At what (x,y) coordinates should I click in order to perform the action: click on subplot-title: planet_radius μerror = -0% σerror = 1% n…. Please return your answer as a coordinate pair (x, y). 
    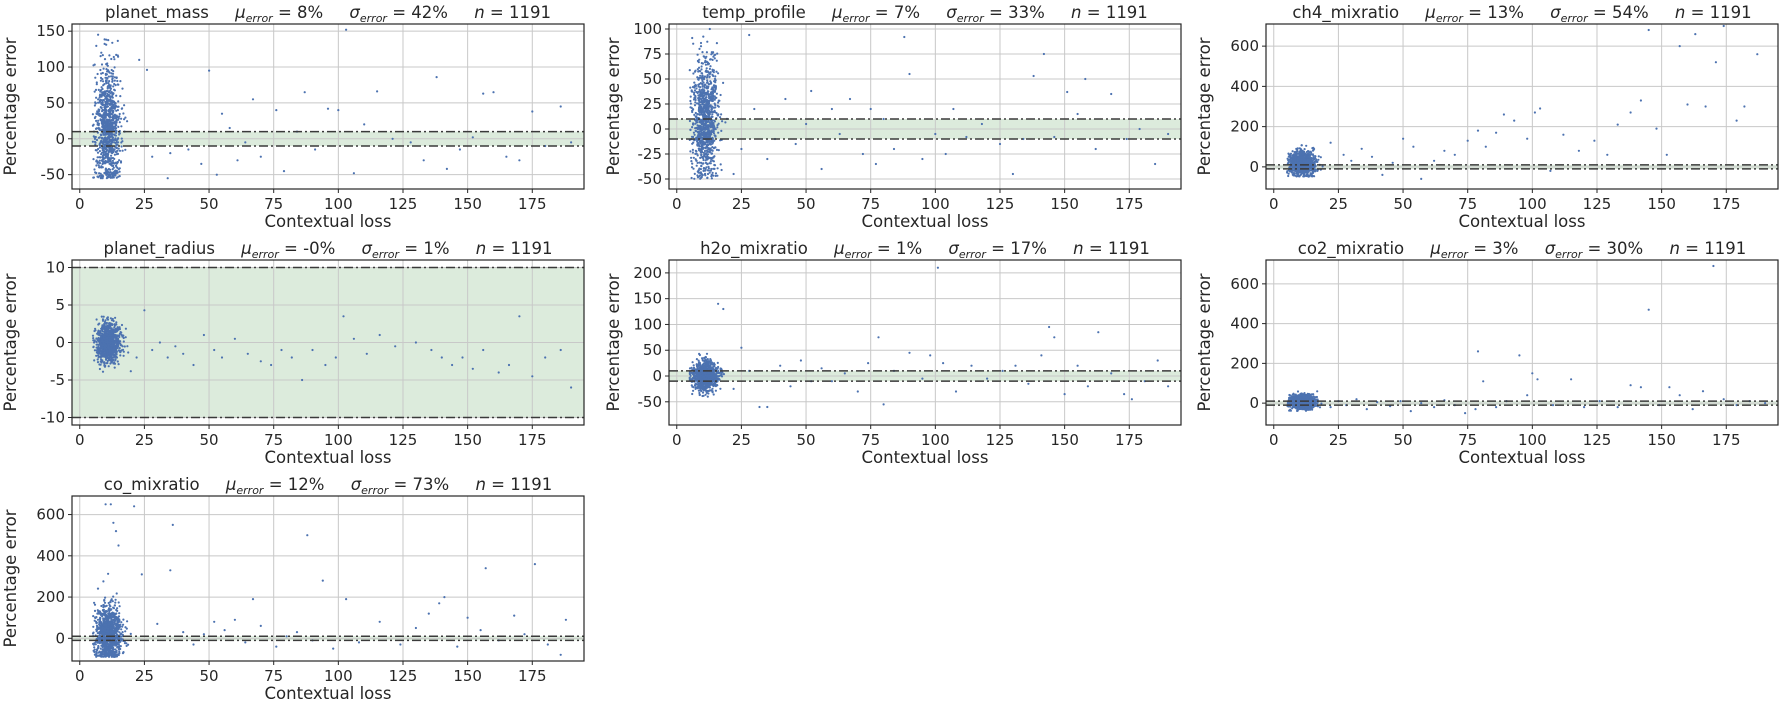
    Looking at the image, I should click on (327, 250).